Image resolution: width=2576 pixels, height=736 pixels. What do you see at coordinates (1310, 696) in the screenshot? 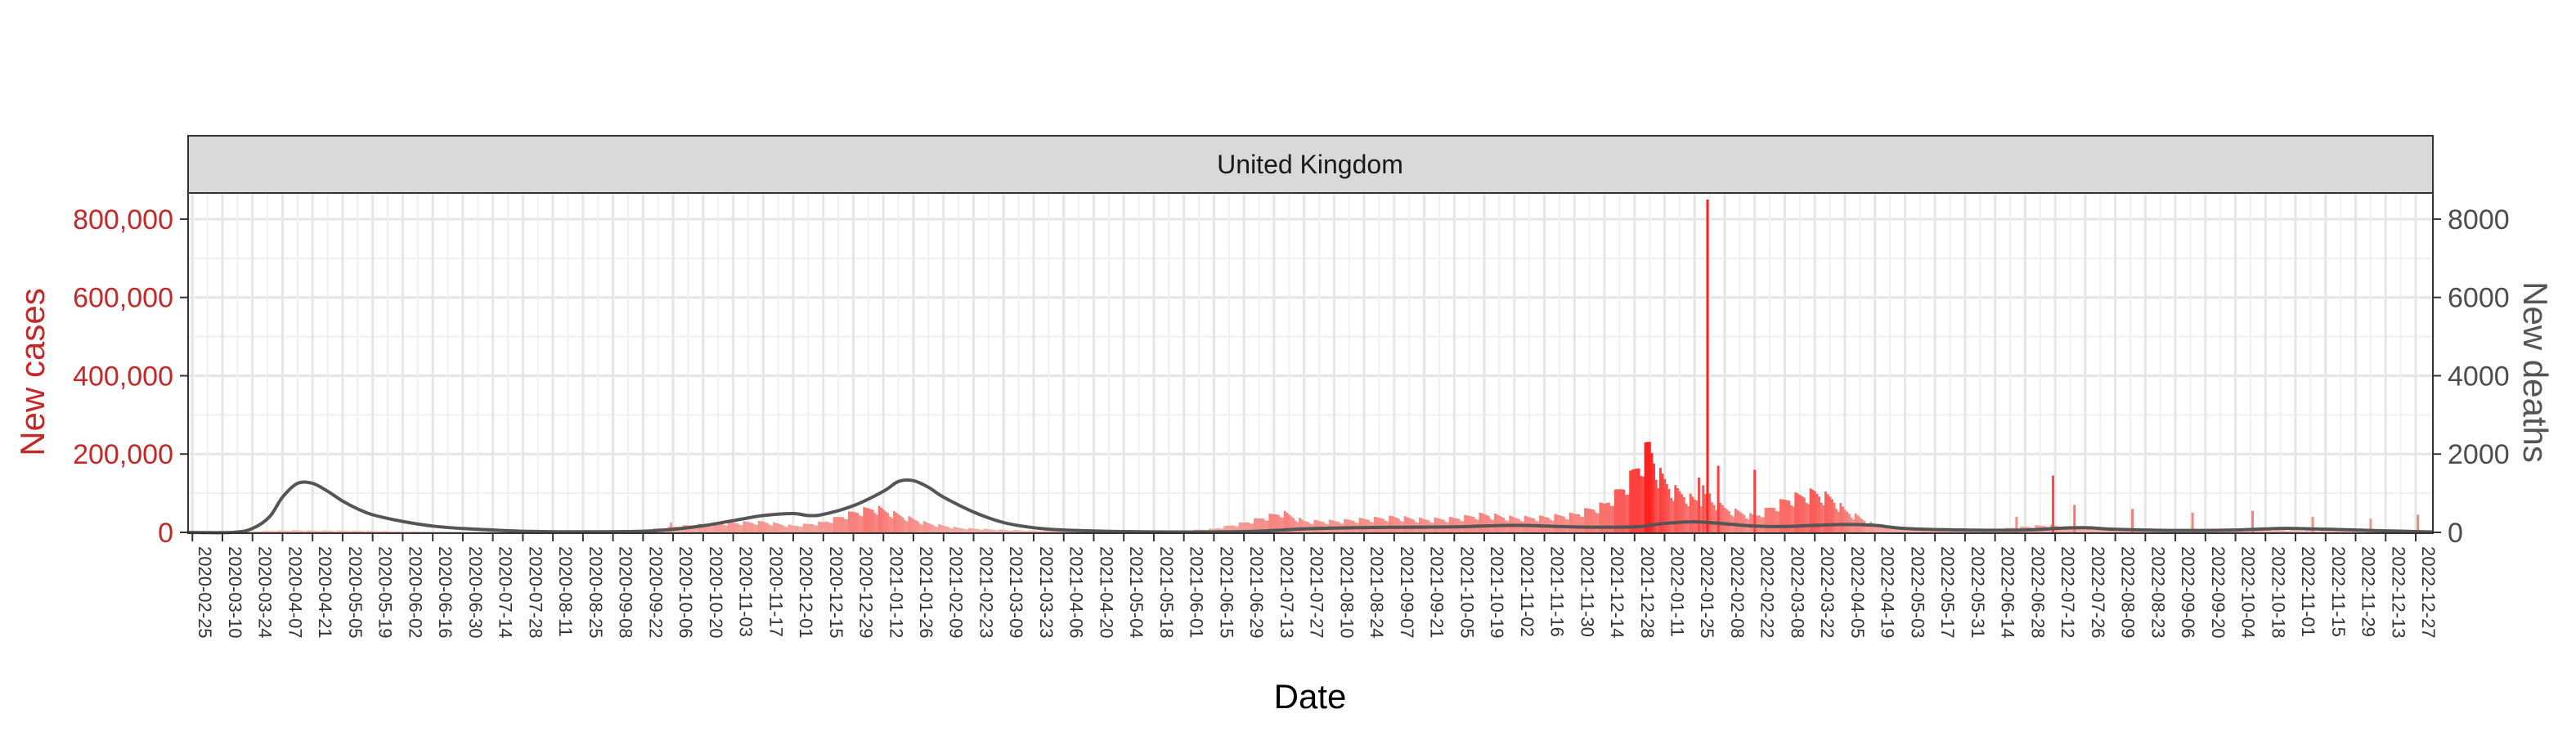
I see `x-axis-title: Date` at bounding box center [1310, 696].